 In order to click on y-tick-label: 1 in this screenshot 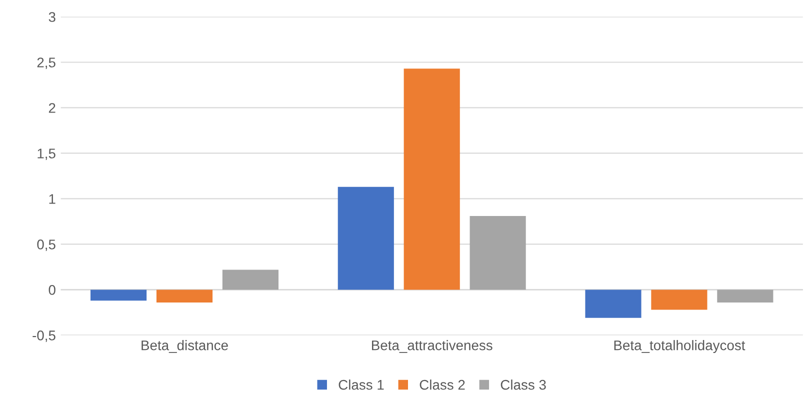, I will do `click(52, 199)`.